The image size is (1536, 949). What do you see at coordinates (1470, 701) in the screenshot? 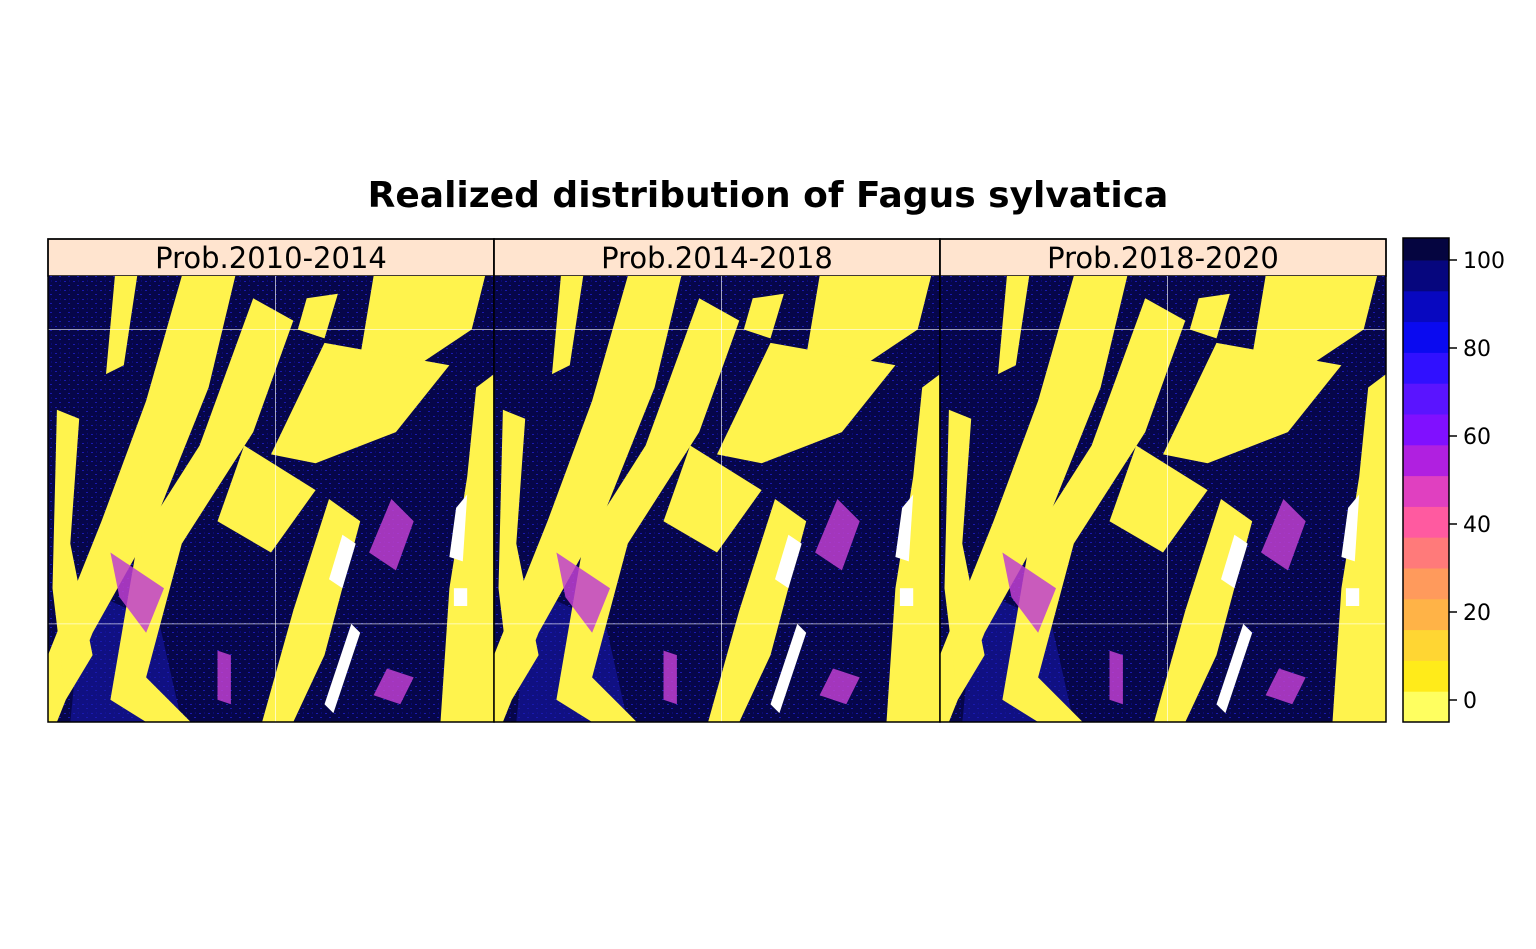
I see `colorbar-tick-label-0: 0` at bounding box center [1470, 701].